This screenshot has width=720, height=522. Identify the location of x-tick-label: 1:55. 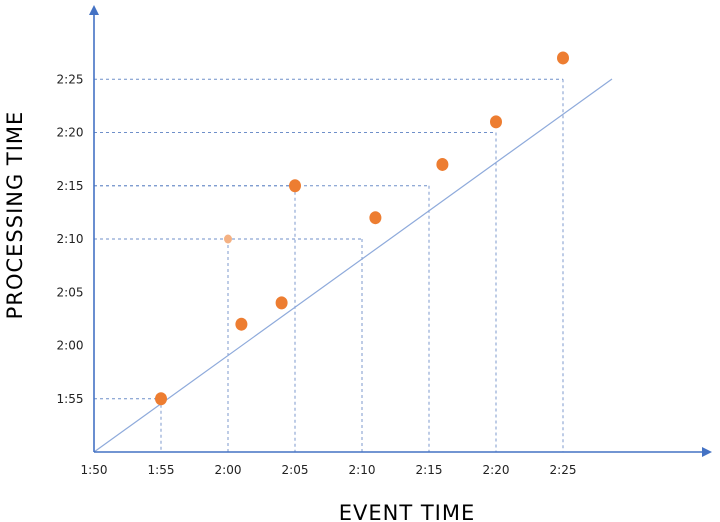
(161, 470).